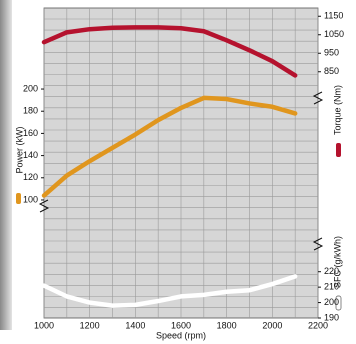 This screenshot has height=344, width=356. What do you see at coordinates (331, 271) in the screenshot?
I see `y-tick-label: 220` at bounding box center [331, 271].